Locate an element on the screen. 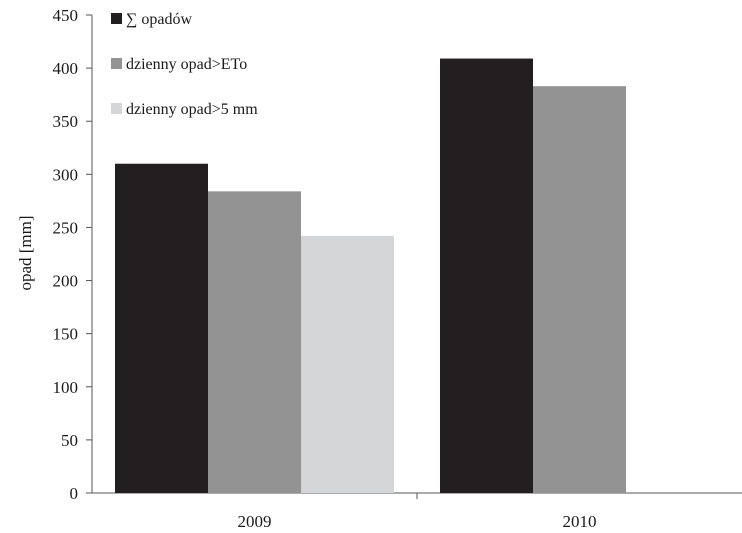 This screenshot has height=533, width=742. y-tick-label: 200 is located at coordinates (66, 281).